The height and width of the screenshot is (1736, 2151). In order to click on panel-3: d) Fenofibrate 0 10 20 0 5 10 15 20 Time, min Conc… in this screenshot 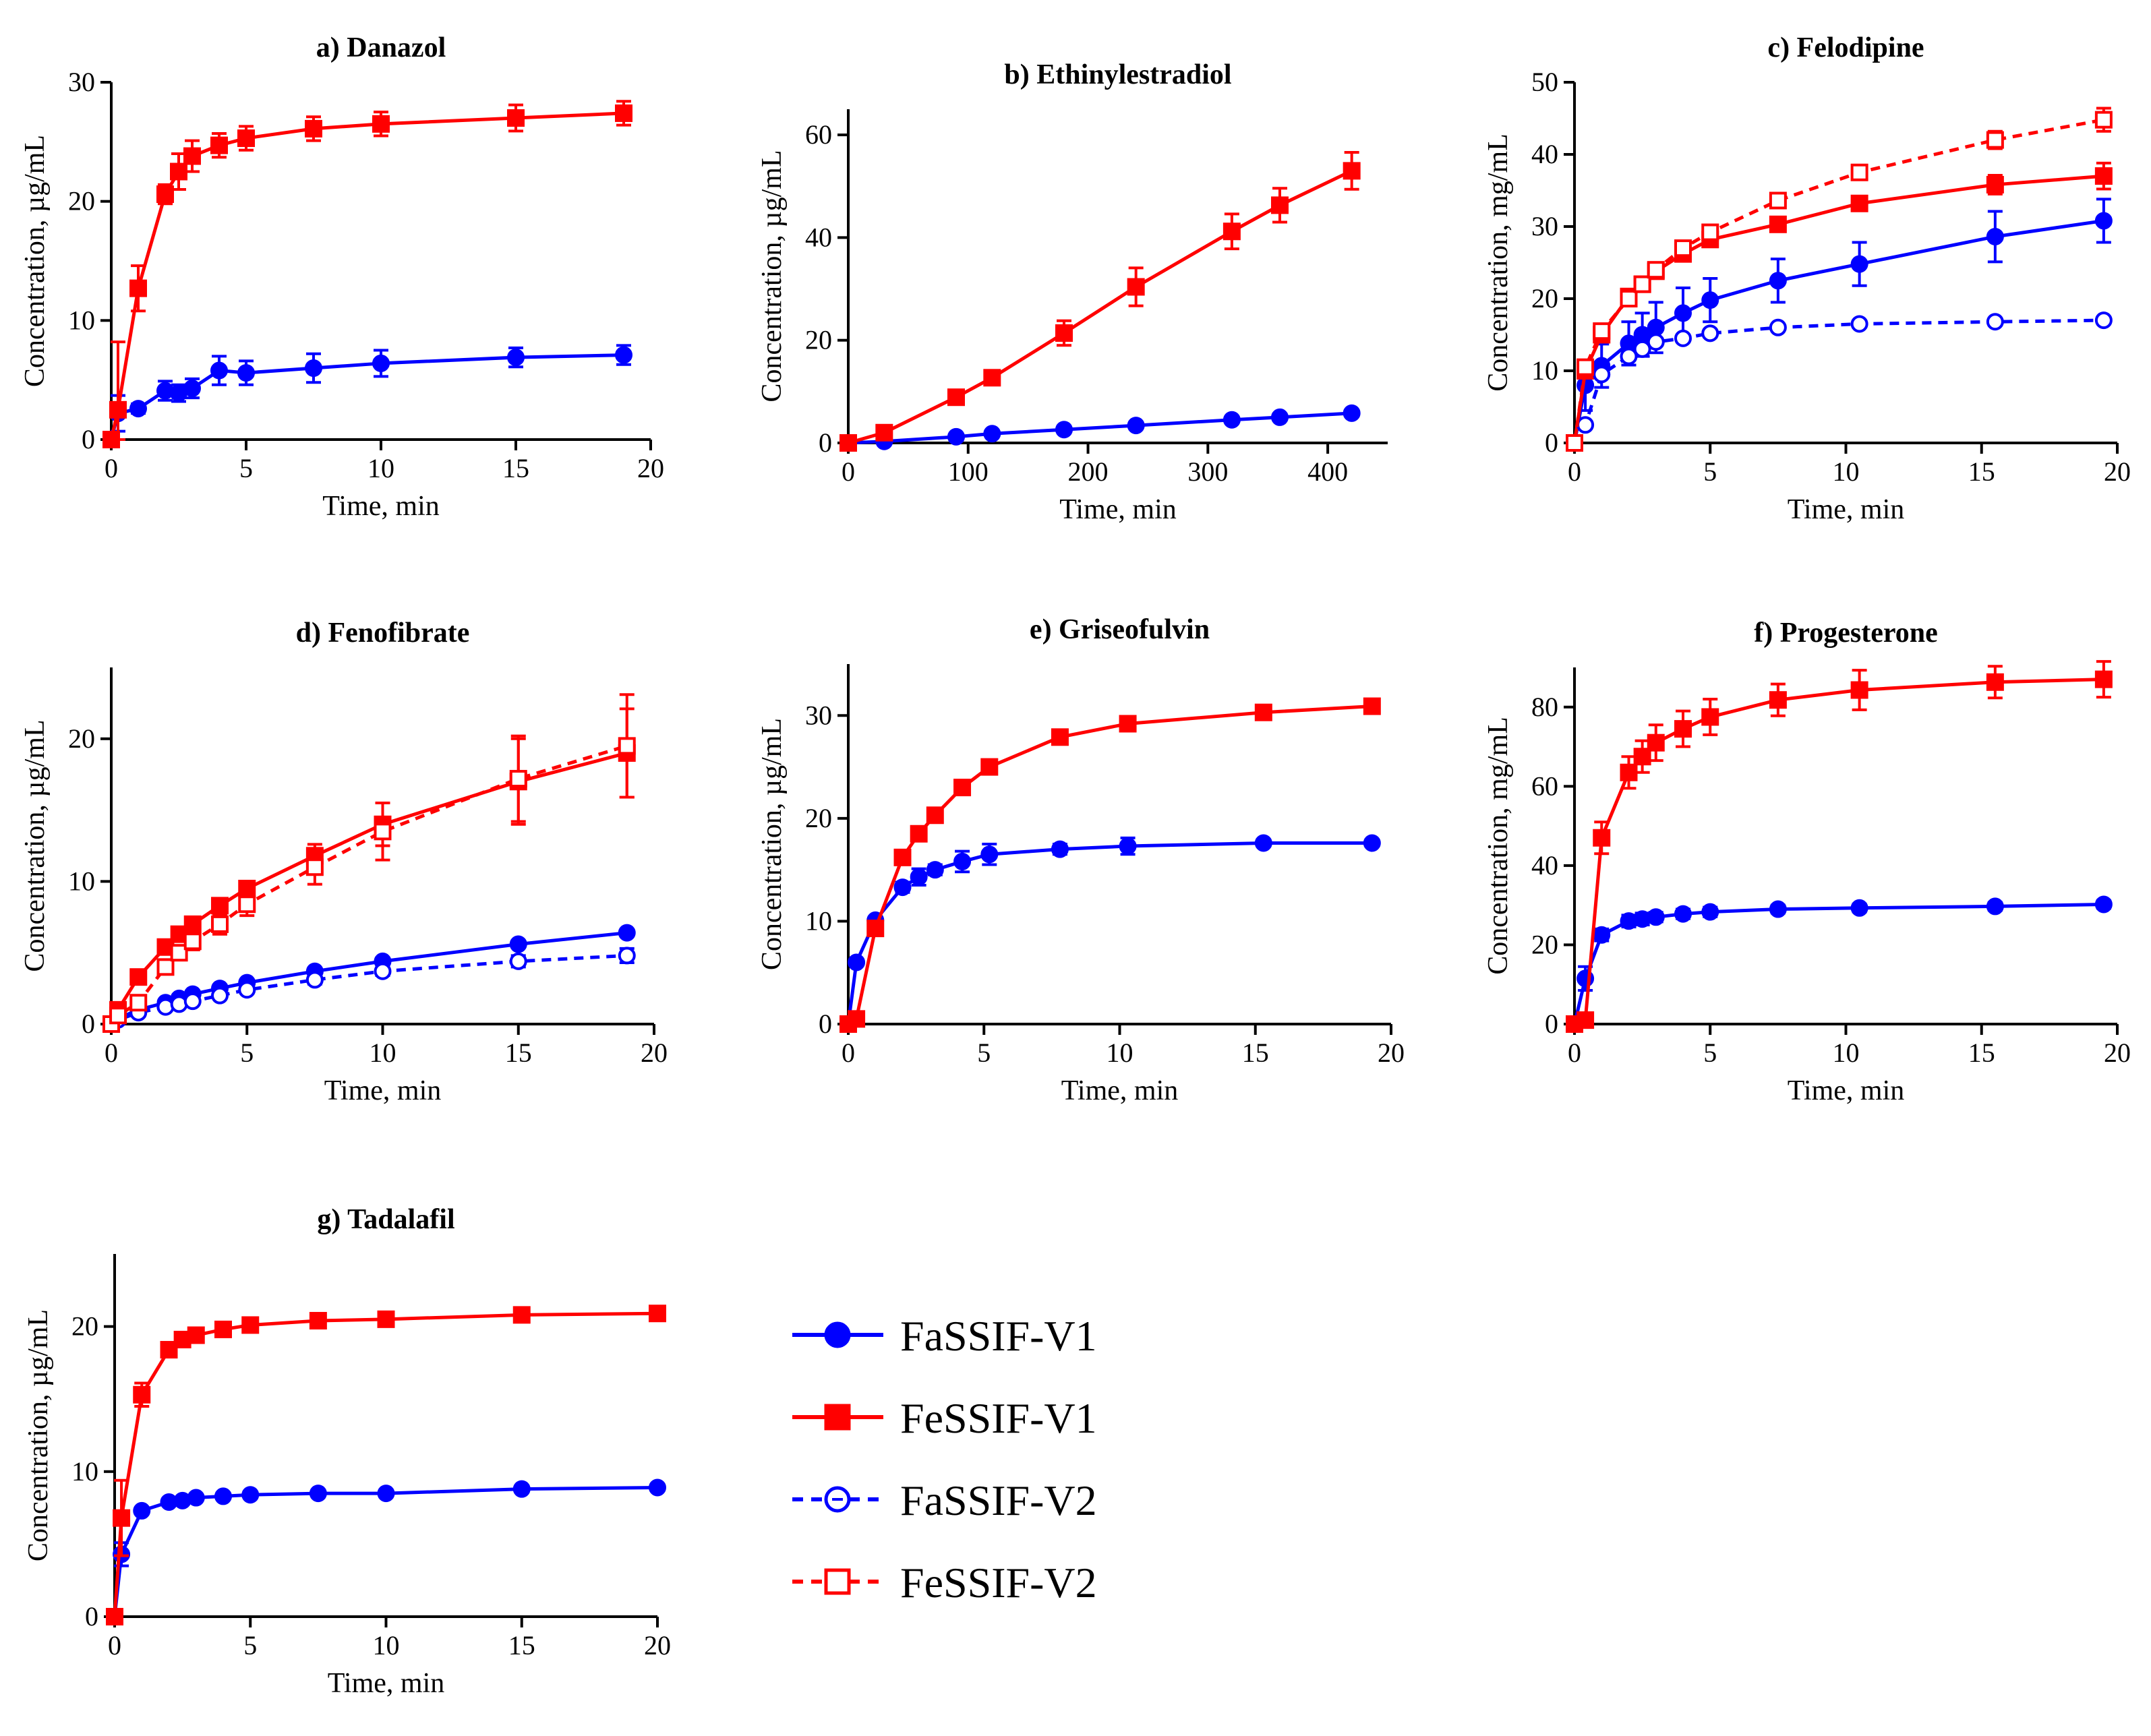, I will do `click(344, 862)`.